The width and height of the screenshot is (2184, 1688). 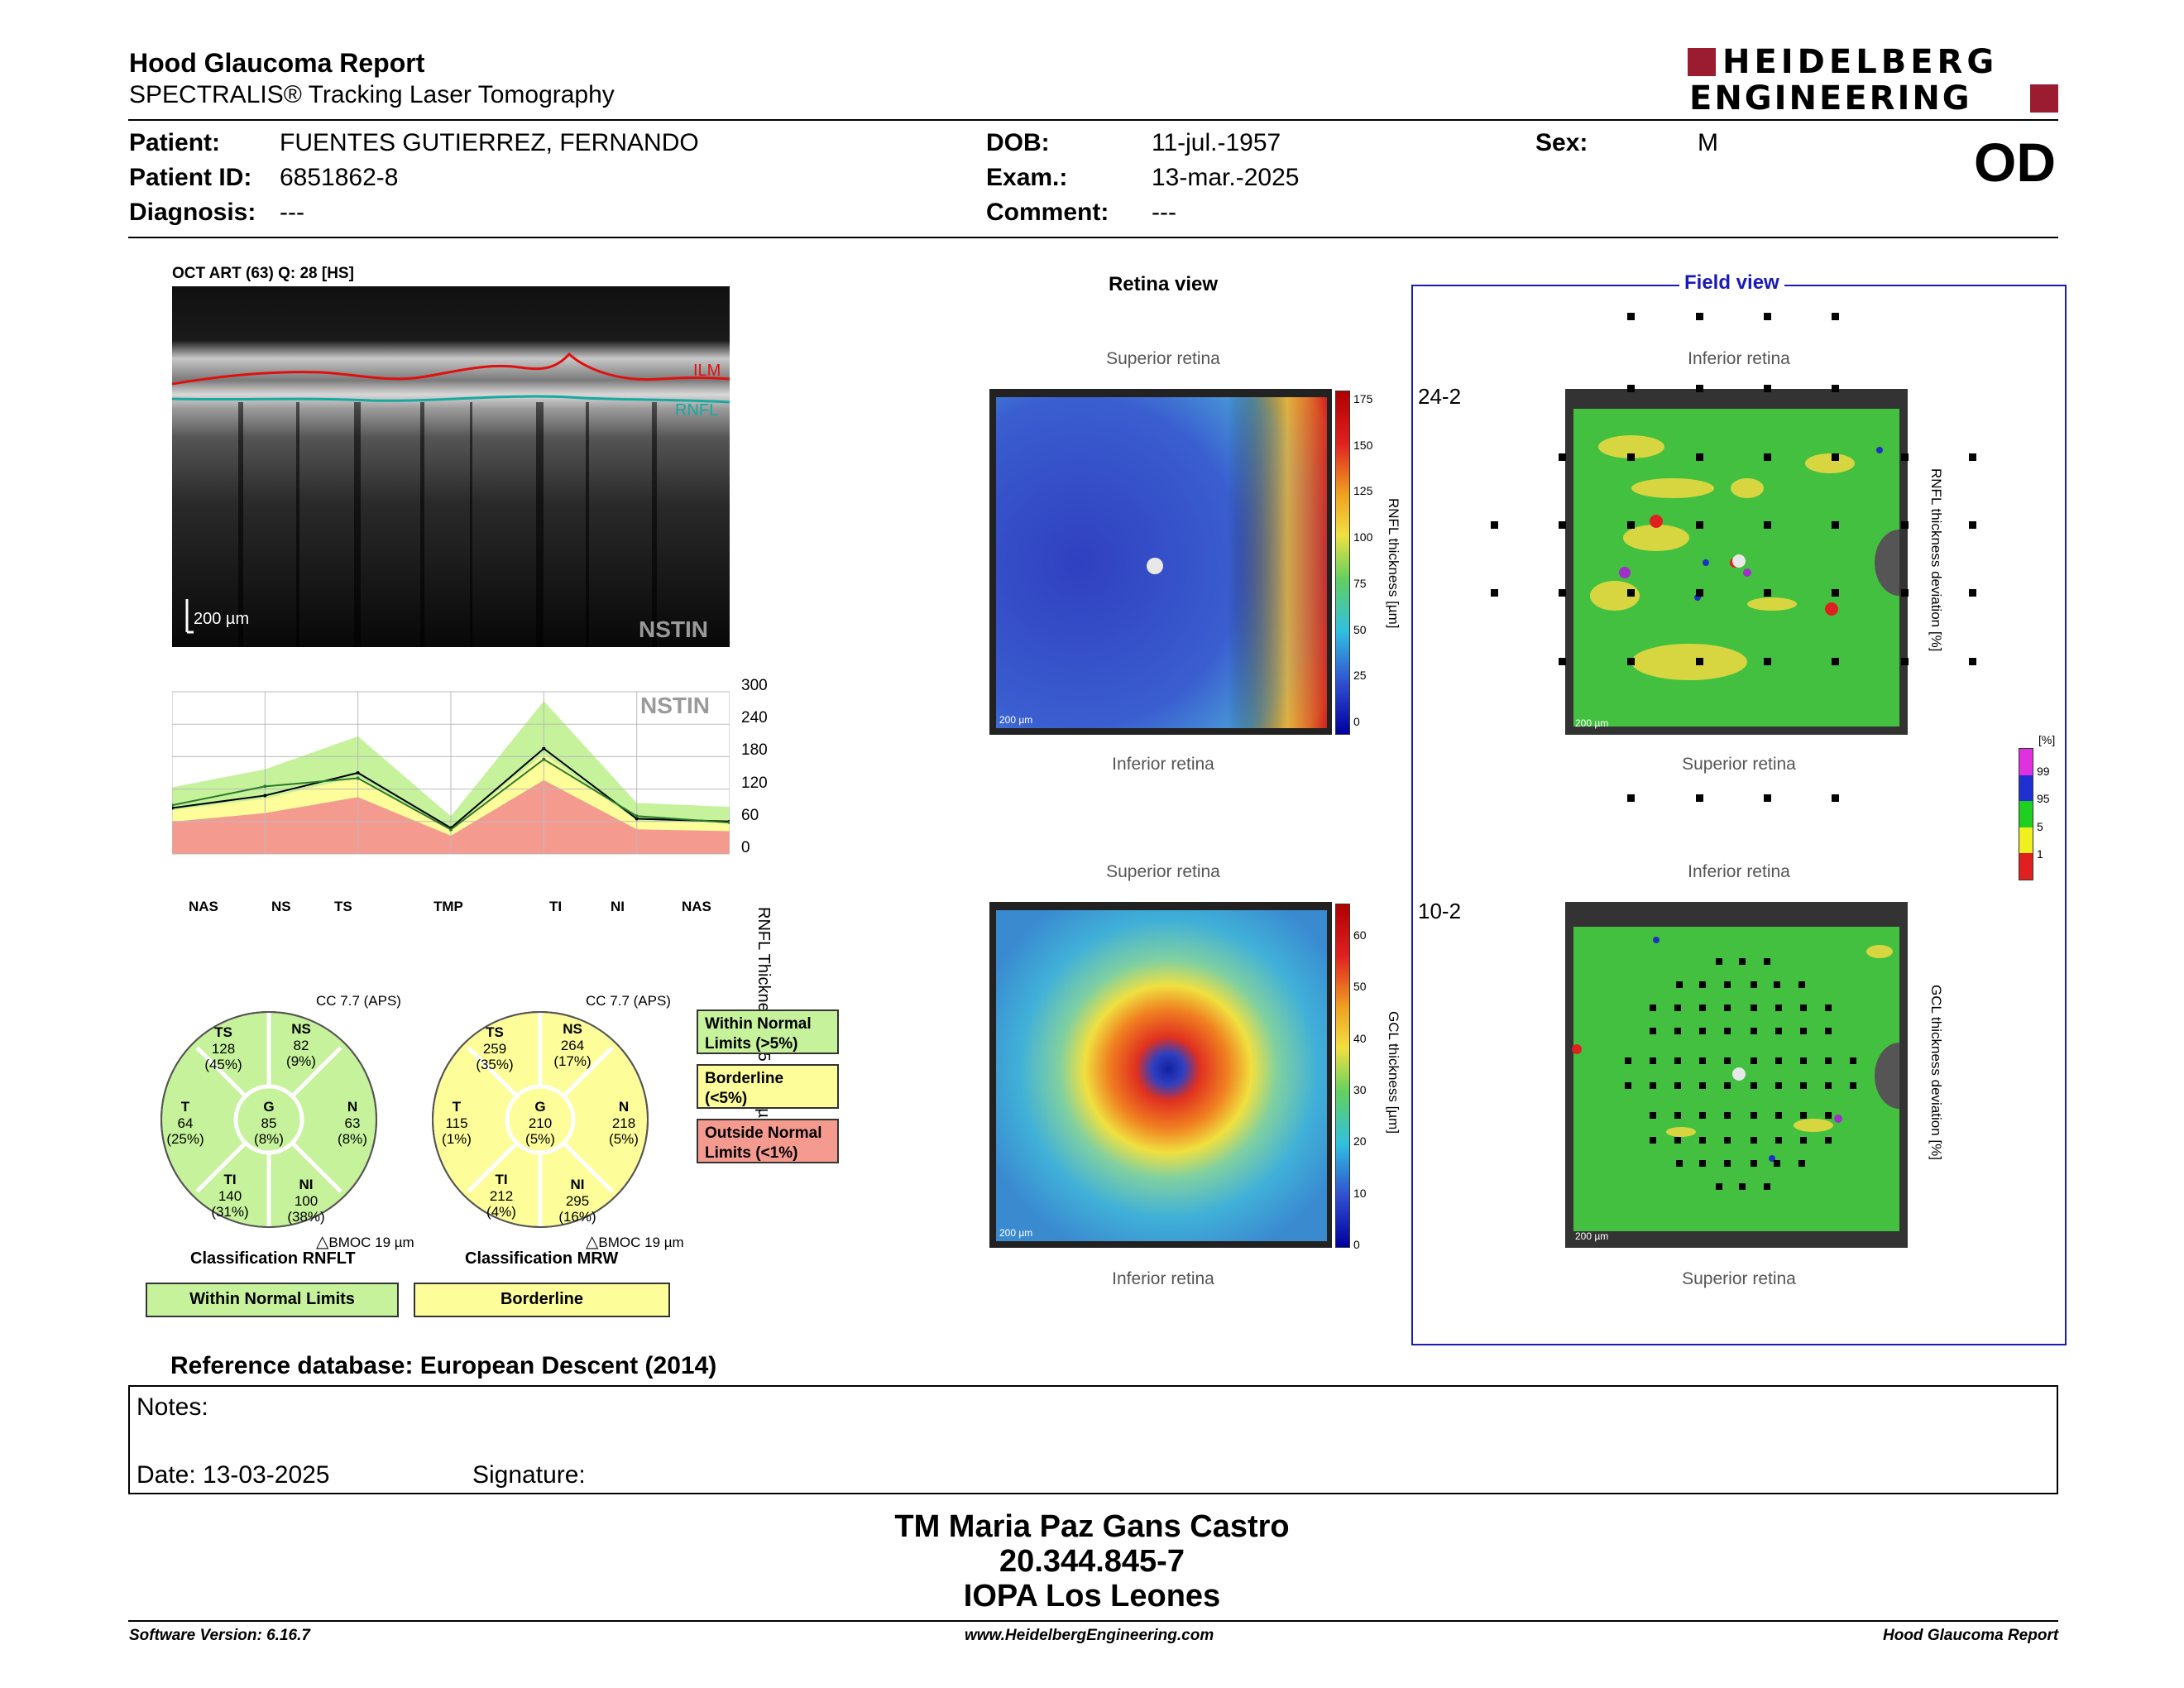 I want to click on gcl-colorbar-tick: 60, so click(x=1360, y=935).